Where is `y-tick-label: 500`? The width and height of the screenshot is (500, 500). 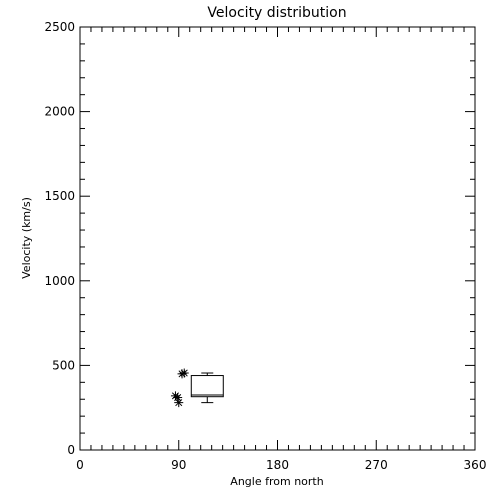 y-tick-label: 500 is located at coordinates (63, 365).